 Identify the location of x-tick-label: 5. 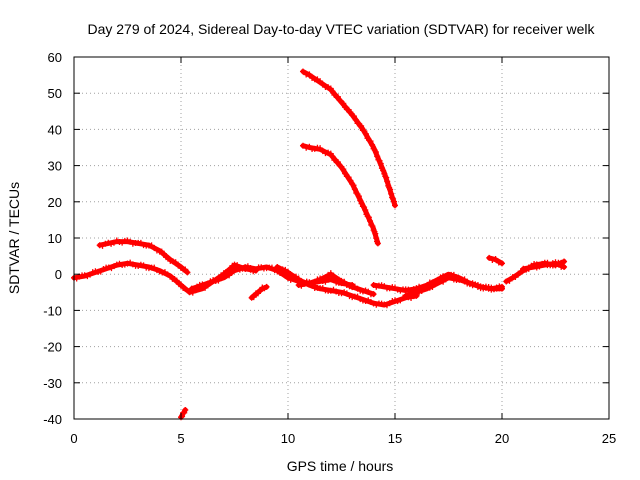
(180, 438).